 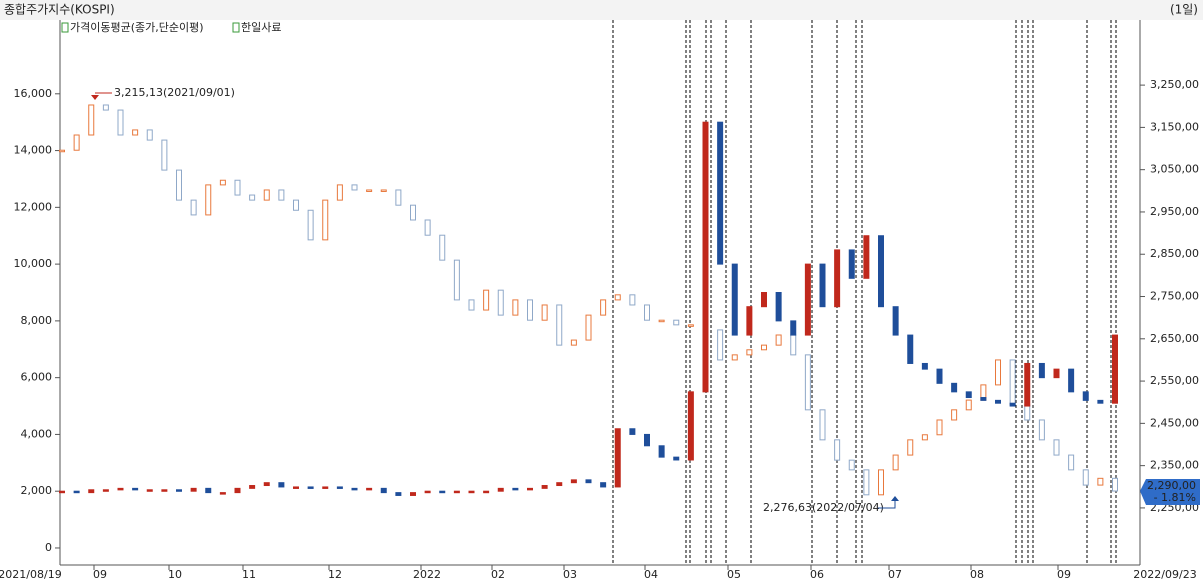 What do you see at coordinates (33, 206) in the screenshot?
I see `y-tick-label: 12,000` at bounding box center [33, 206].